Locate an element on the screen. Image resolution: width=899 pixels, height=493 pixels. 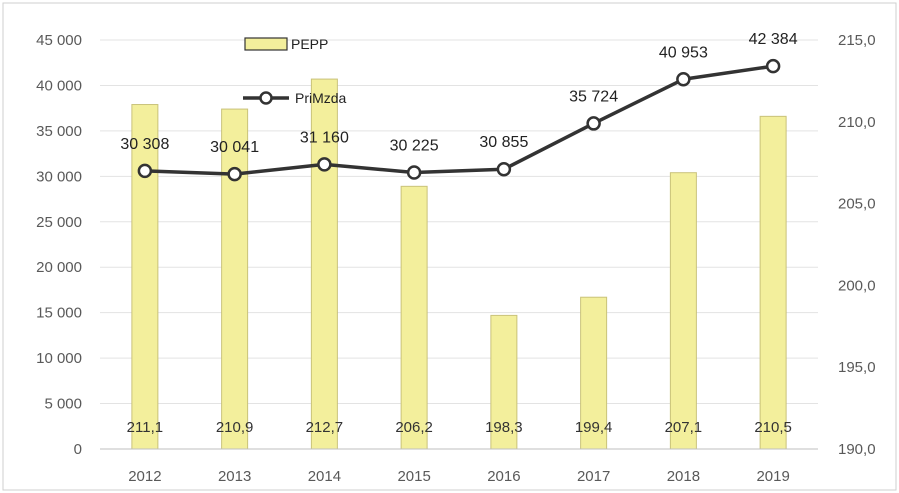
bar-data-labels: 211,1 210,9 212,7 206,2 198,3 199,4 207,1 210,5 is located at coordinates (459, 427).